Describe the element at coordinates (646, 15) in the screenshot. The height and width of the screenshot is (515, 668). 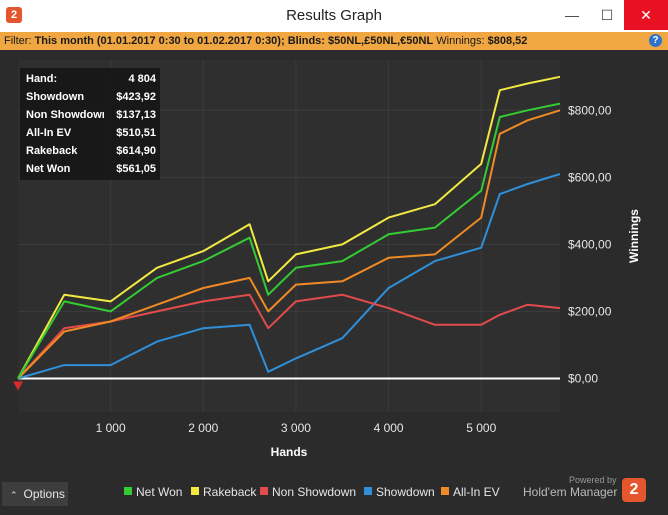
I see `close-button: ✕` at that location.